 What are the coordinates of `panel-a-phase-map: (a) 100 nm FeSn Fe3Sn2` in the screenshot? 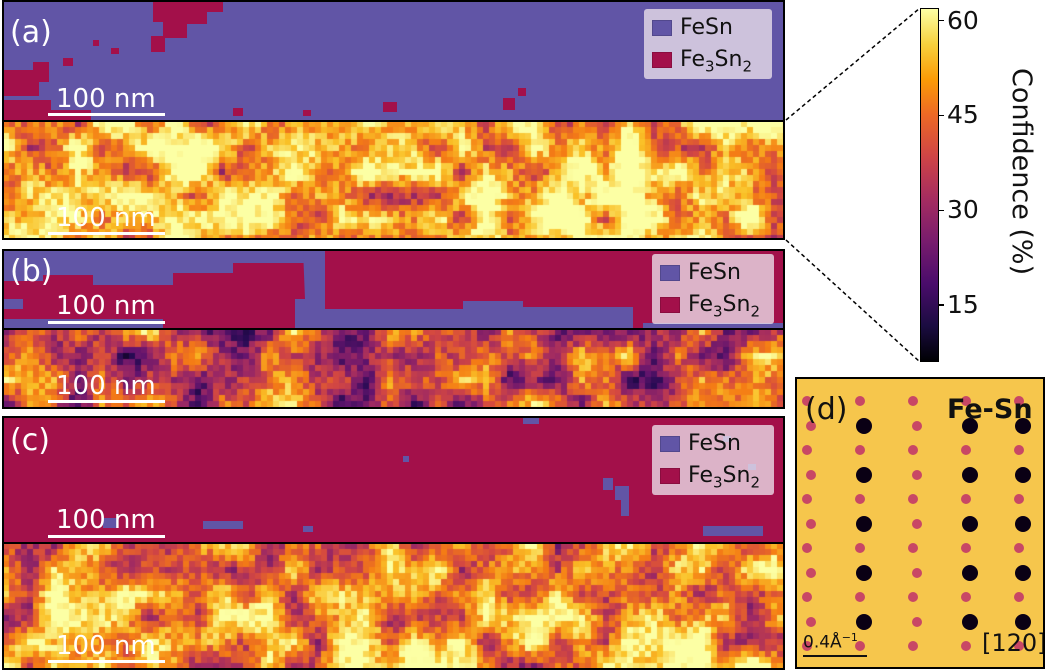 It's located at (394, 60).